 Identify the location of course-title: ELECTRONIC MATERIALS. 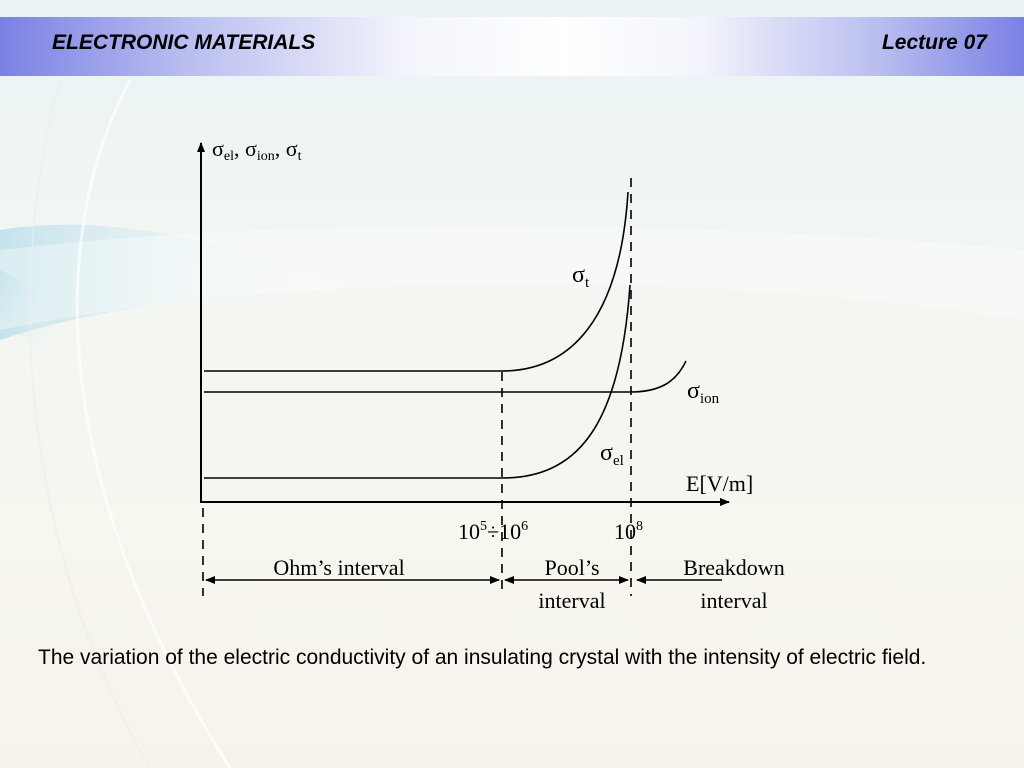
(184, 42).